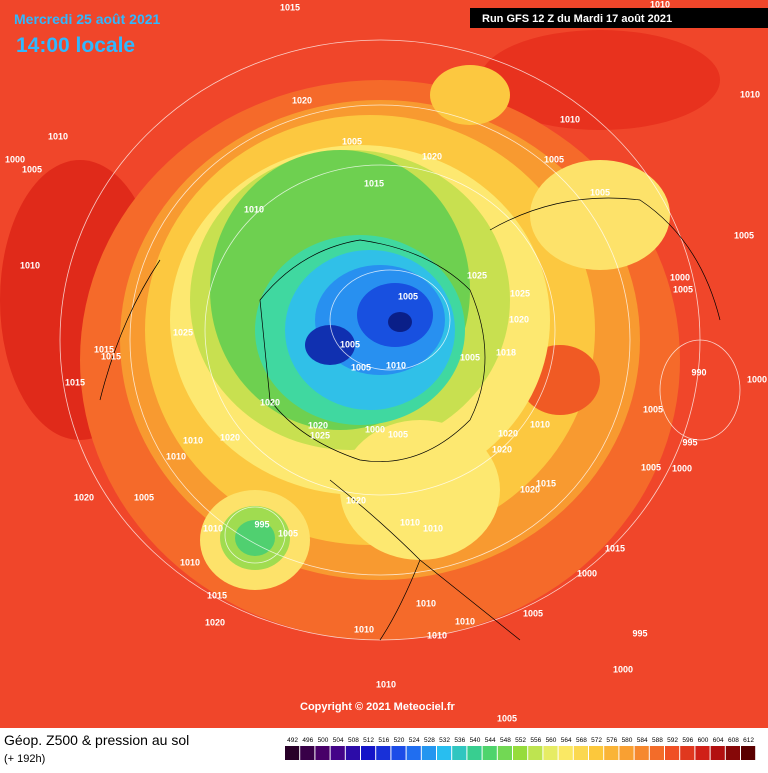  Describe the element at coordinates (353, 740) in the screenshot. I see `colorbar-label: 508` at that location.